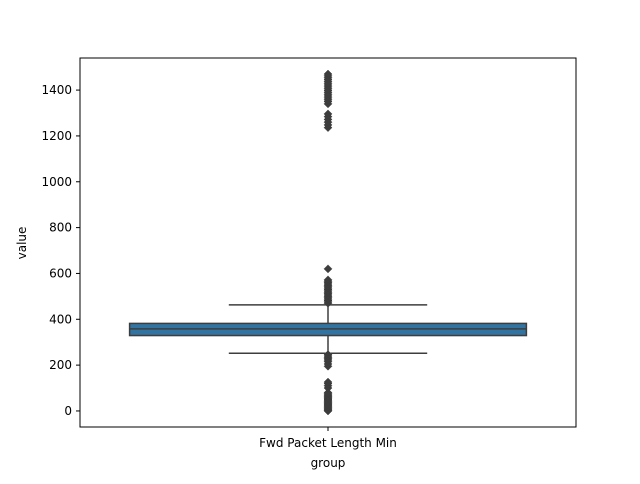 The height and width of the screenshot is (484, 640). I want to click on y-tick-label: 800, so click(60, 228).